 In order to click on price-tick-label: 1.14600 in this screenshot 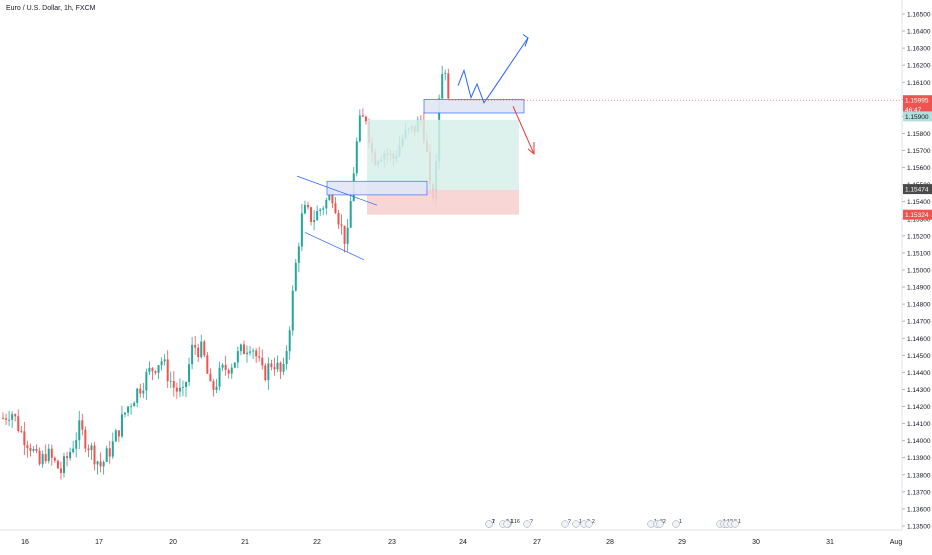, I will do `click(919, 339)`.